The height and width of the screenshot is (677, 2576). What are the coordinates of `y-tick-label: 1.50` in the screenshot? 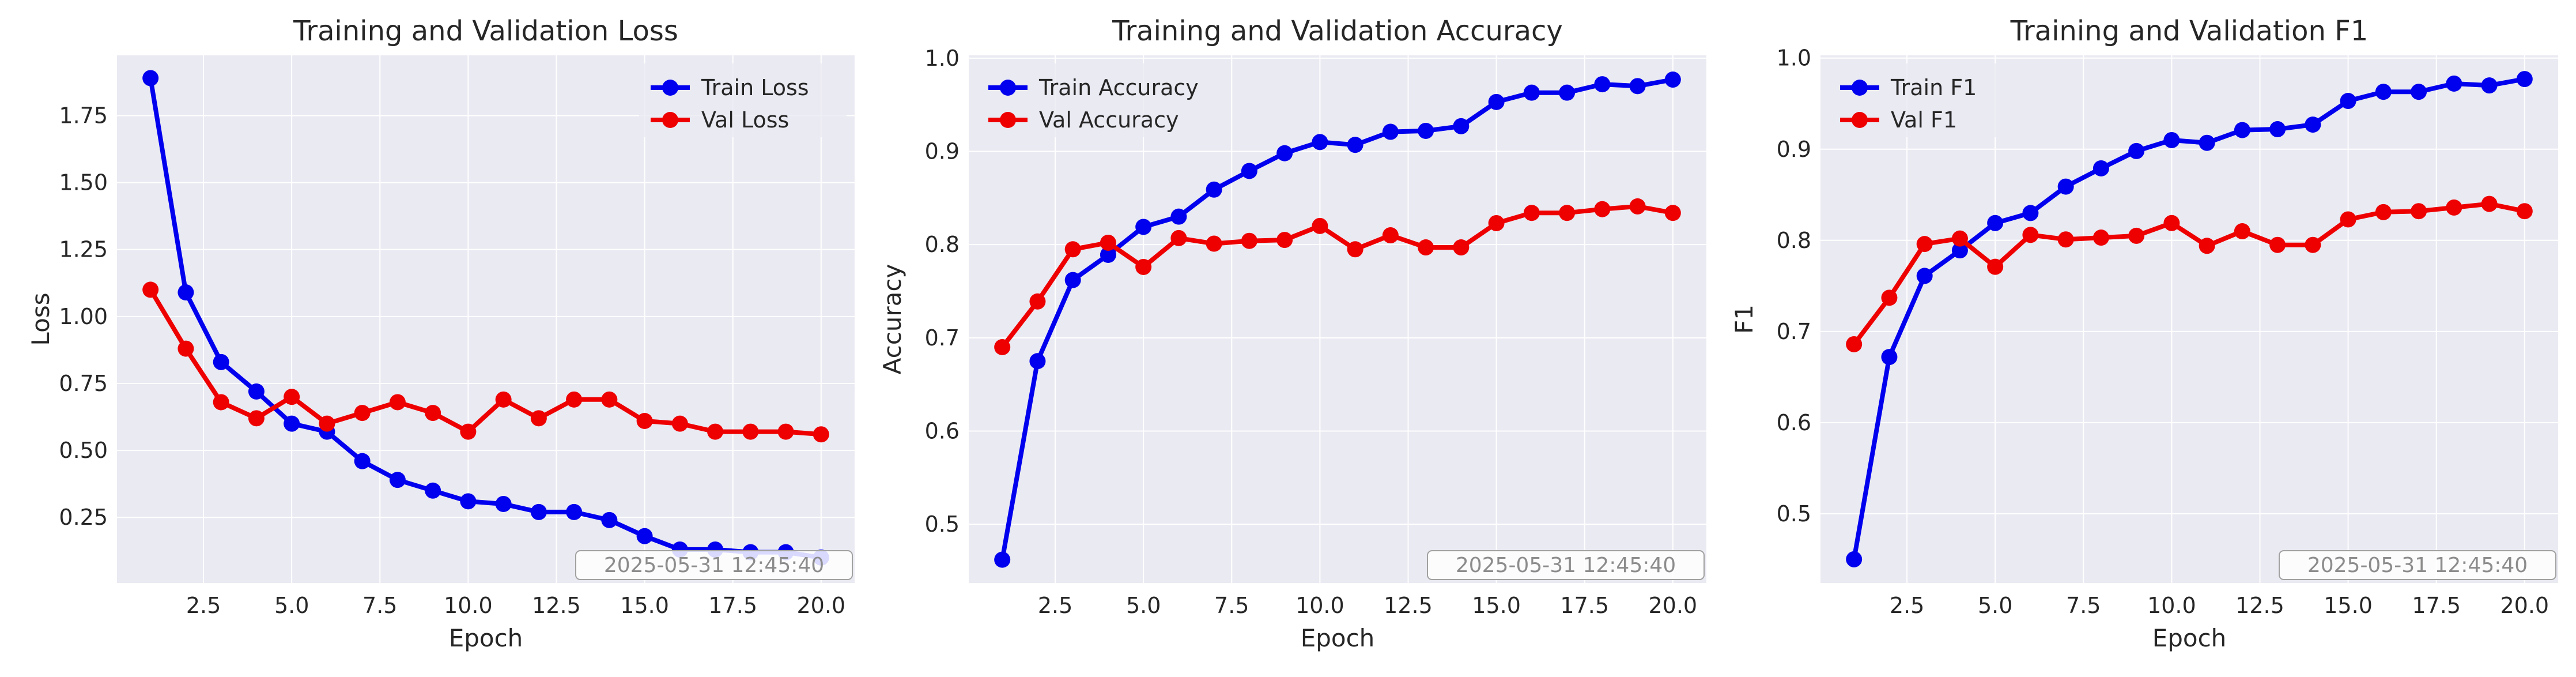 It's located at (83, 182).